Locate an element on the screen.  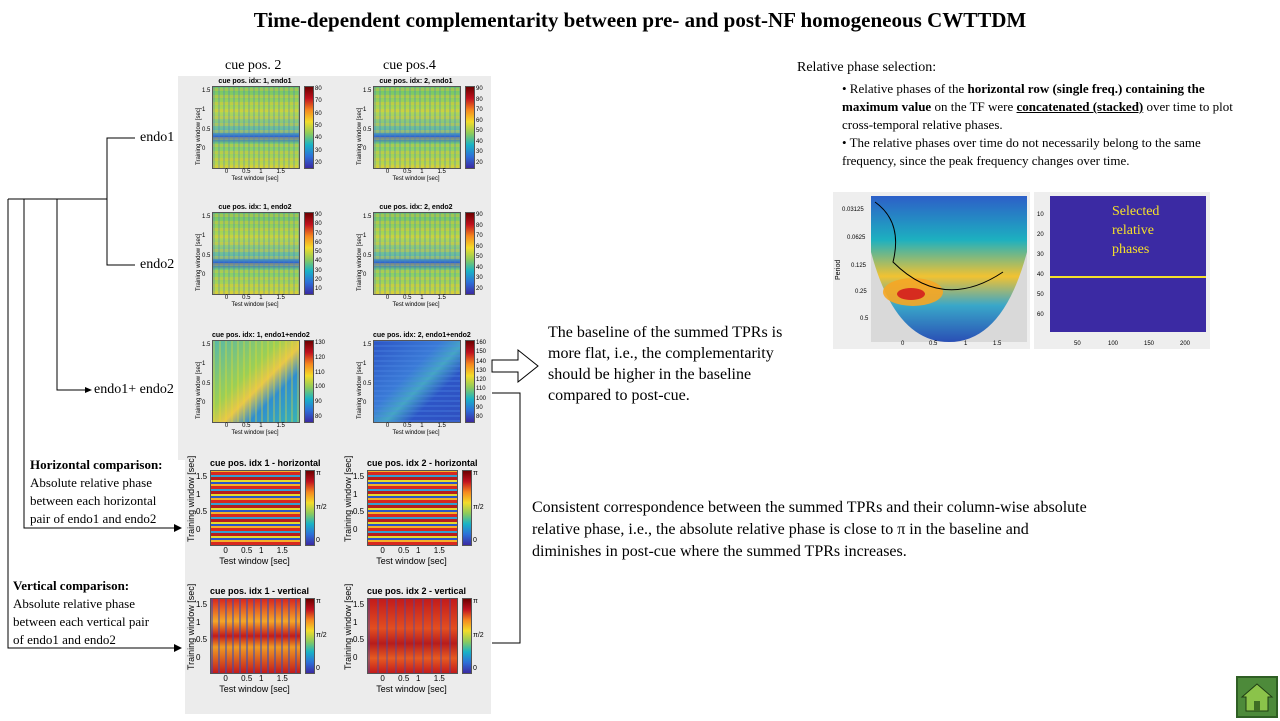
horizontal-comparison-line: between each horizontal is located at coordinates (93, 500).